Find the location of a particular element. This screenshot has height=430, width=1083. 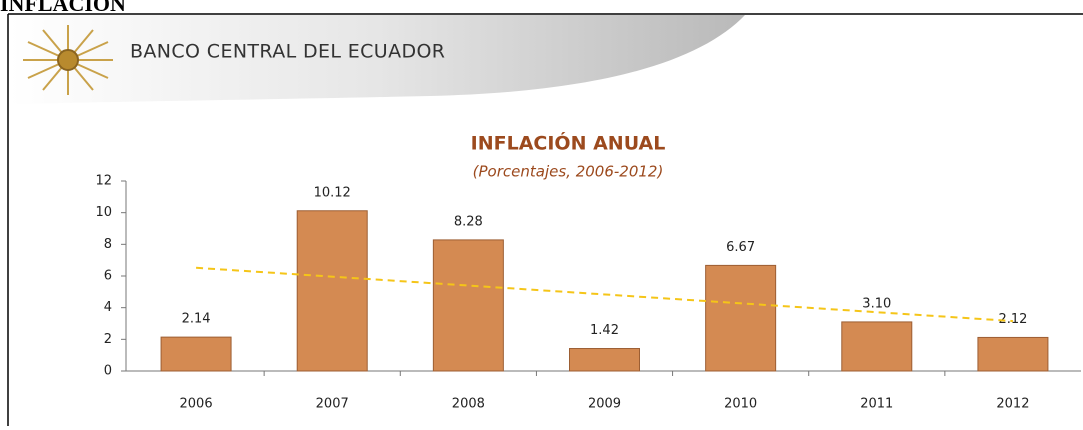

y-tick-label: 2 is located at coordinates (108, 339).